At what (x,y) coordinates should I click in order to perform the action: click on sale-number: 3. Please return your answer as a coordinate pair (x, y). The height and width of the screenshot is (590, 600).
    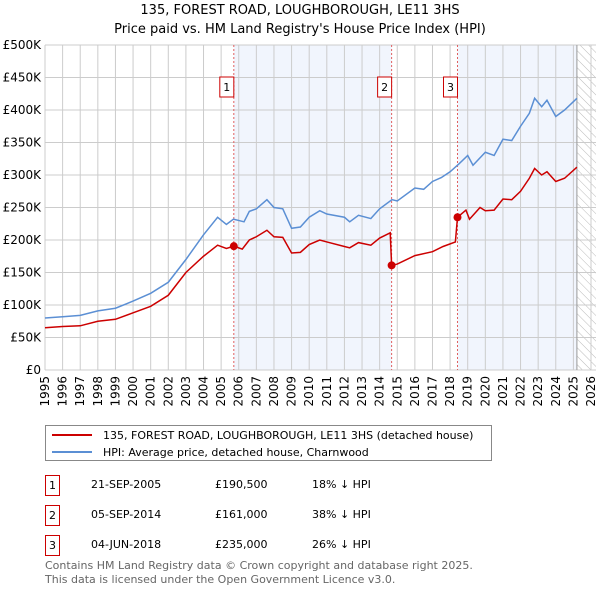
    Looking at the image, I should click on (52, 545).